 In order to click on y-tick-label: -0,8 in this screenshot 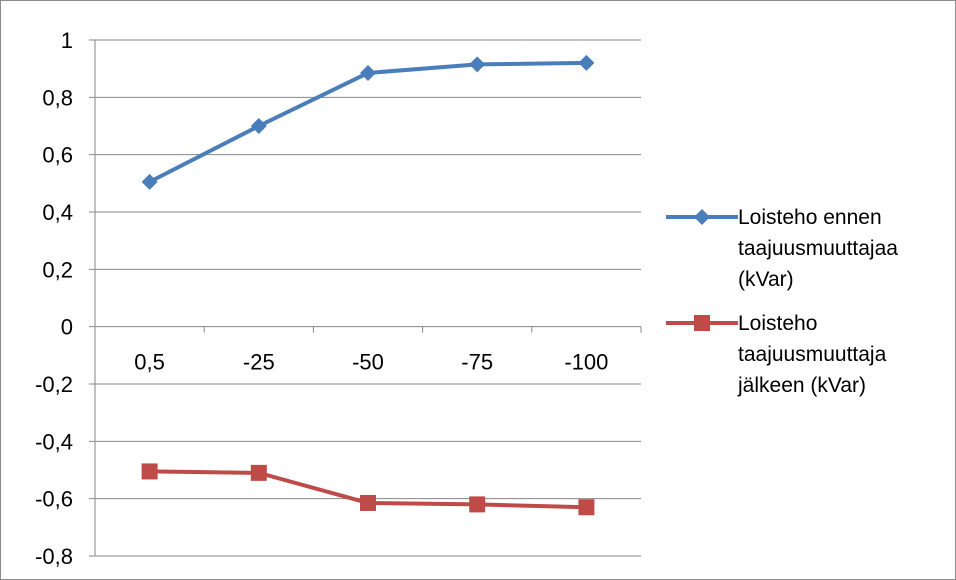, I will do `click(54, 556)`.